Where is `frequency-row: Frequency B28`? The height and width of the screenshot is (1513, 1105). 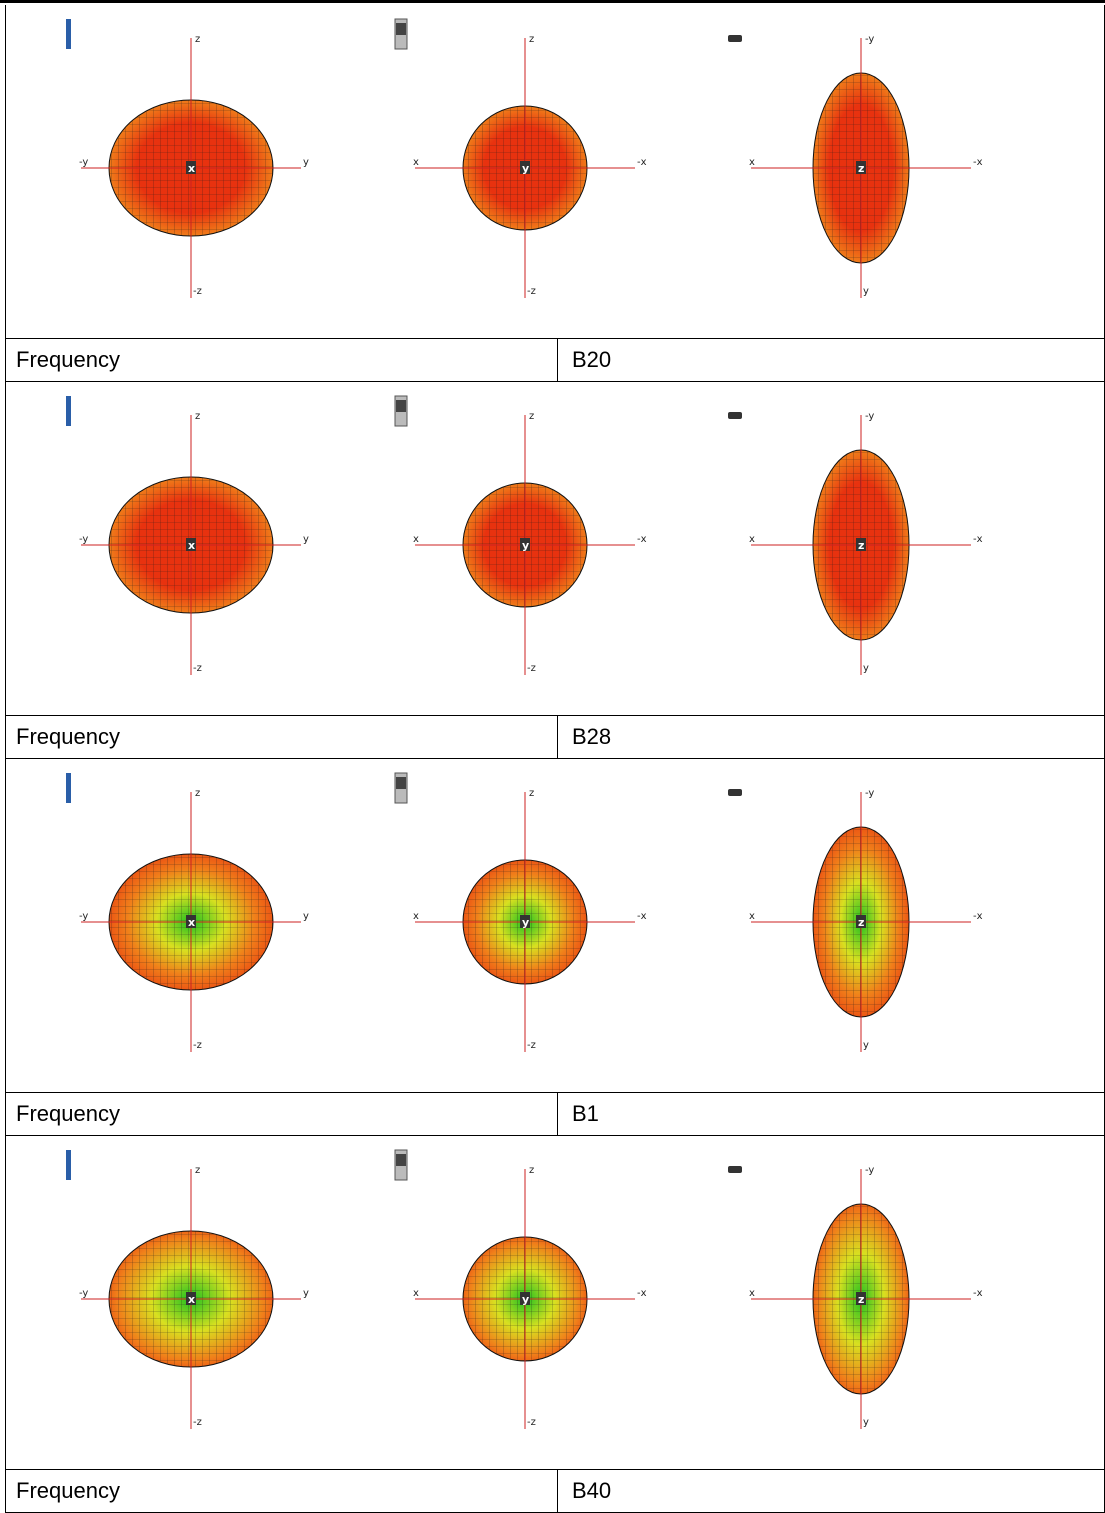 frequency-row: Frequency B28 is located at coordinates (555, 737).